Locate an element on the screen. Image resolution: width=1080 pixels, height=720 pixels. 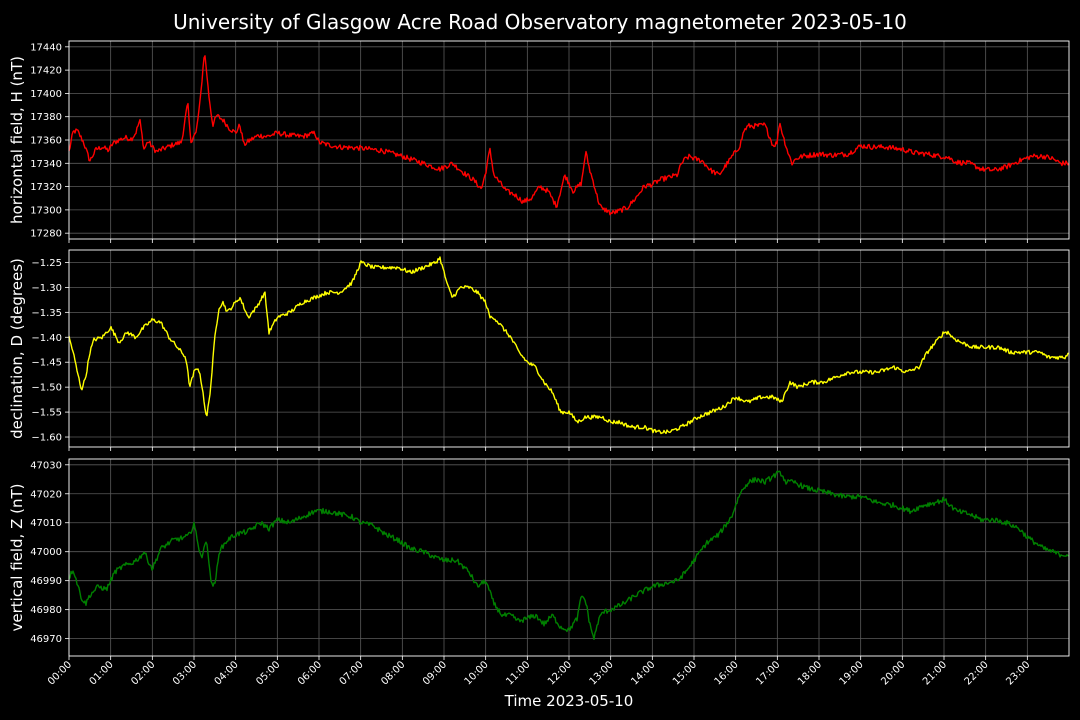
y-tick-label: 17340 is located at coordinates (46, 164).